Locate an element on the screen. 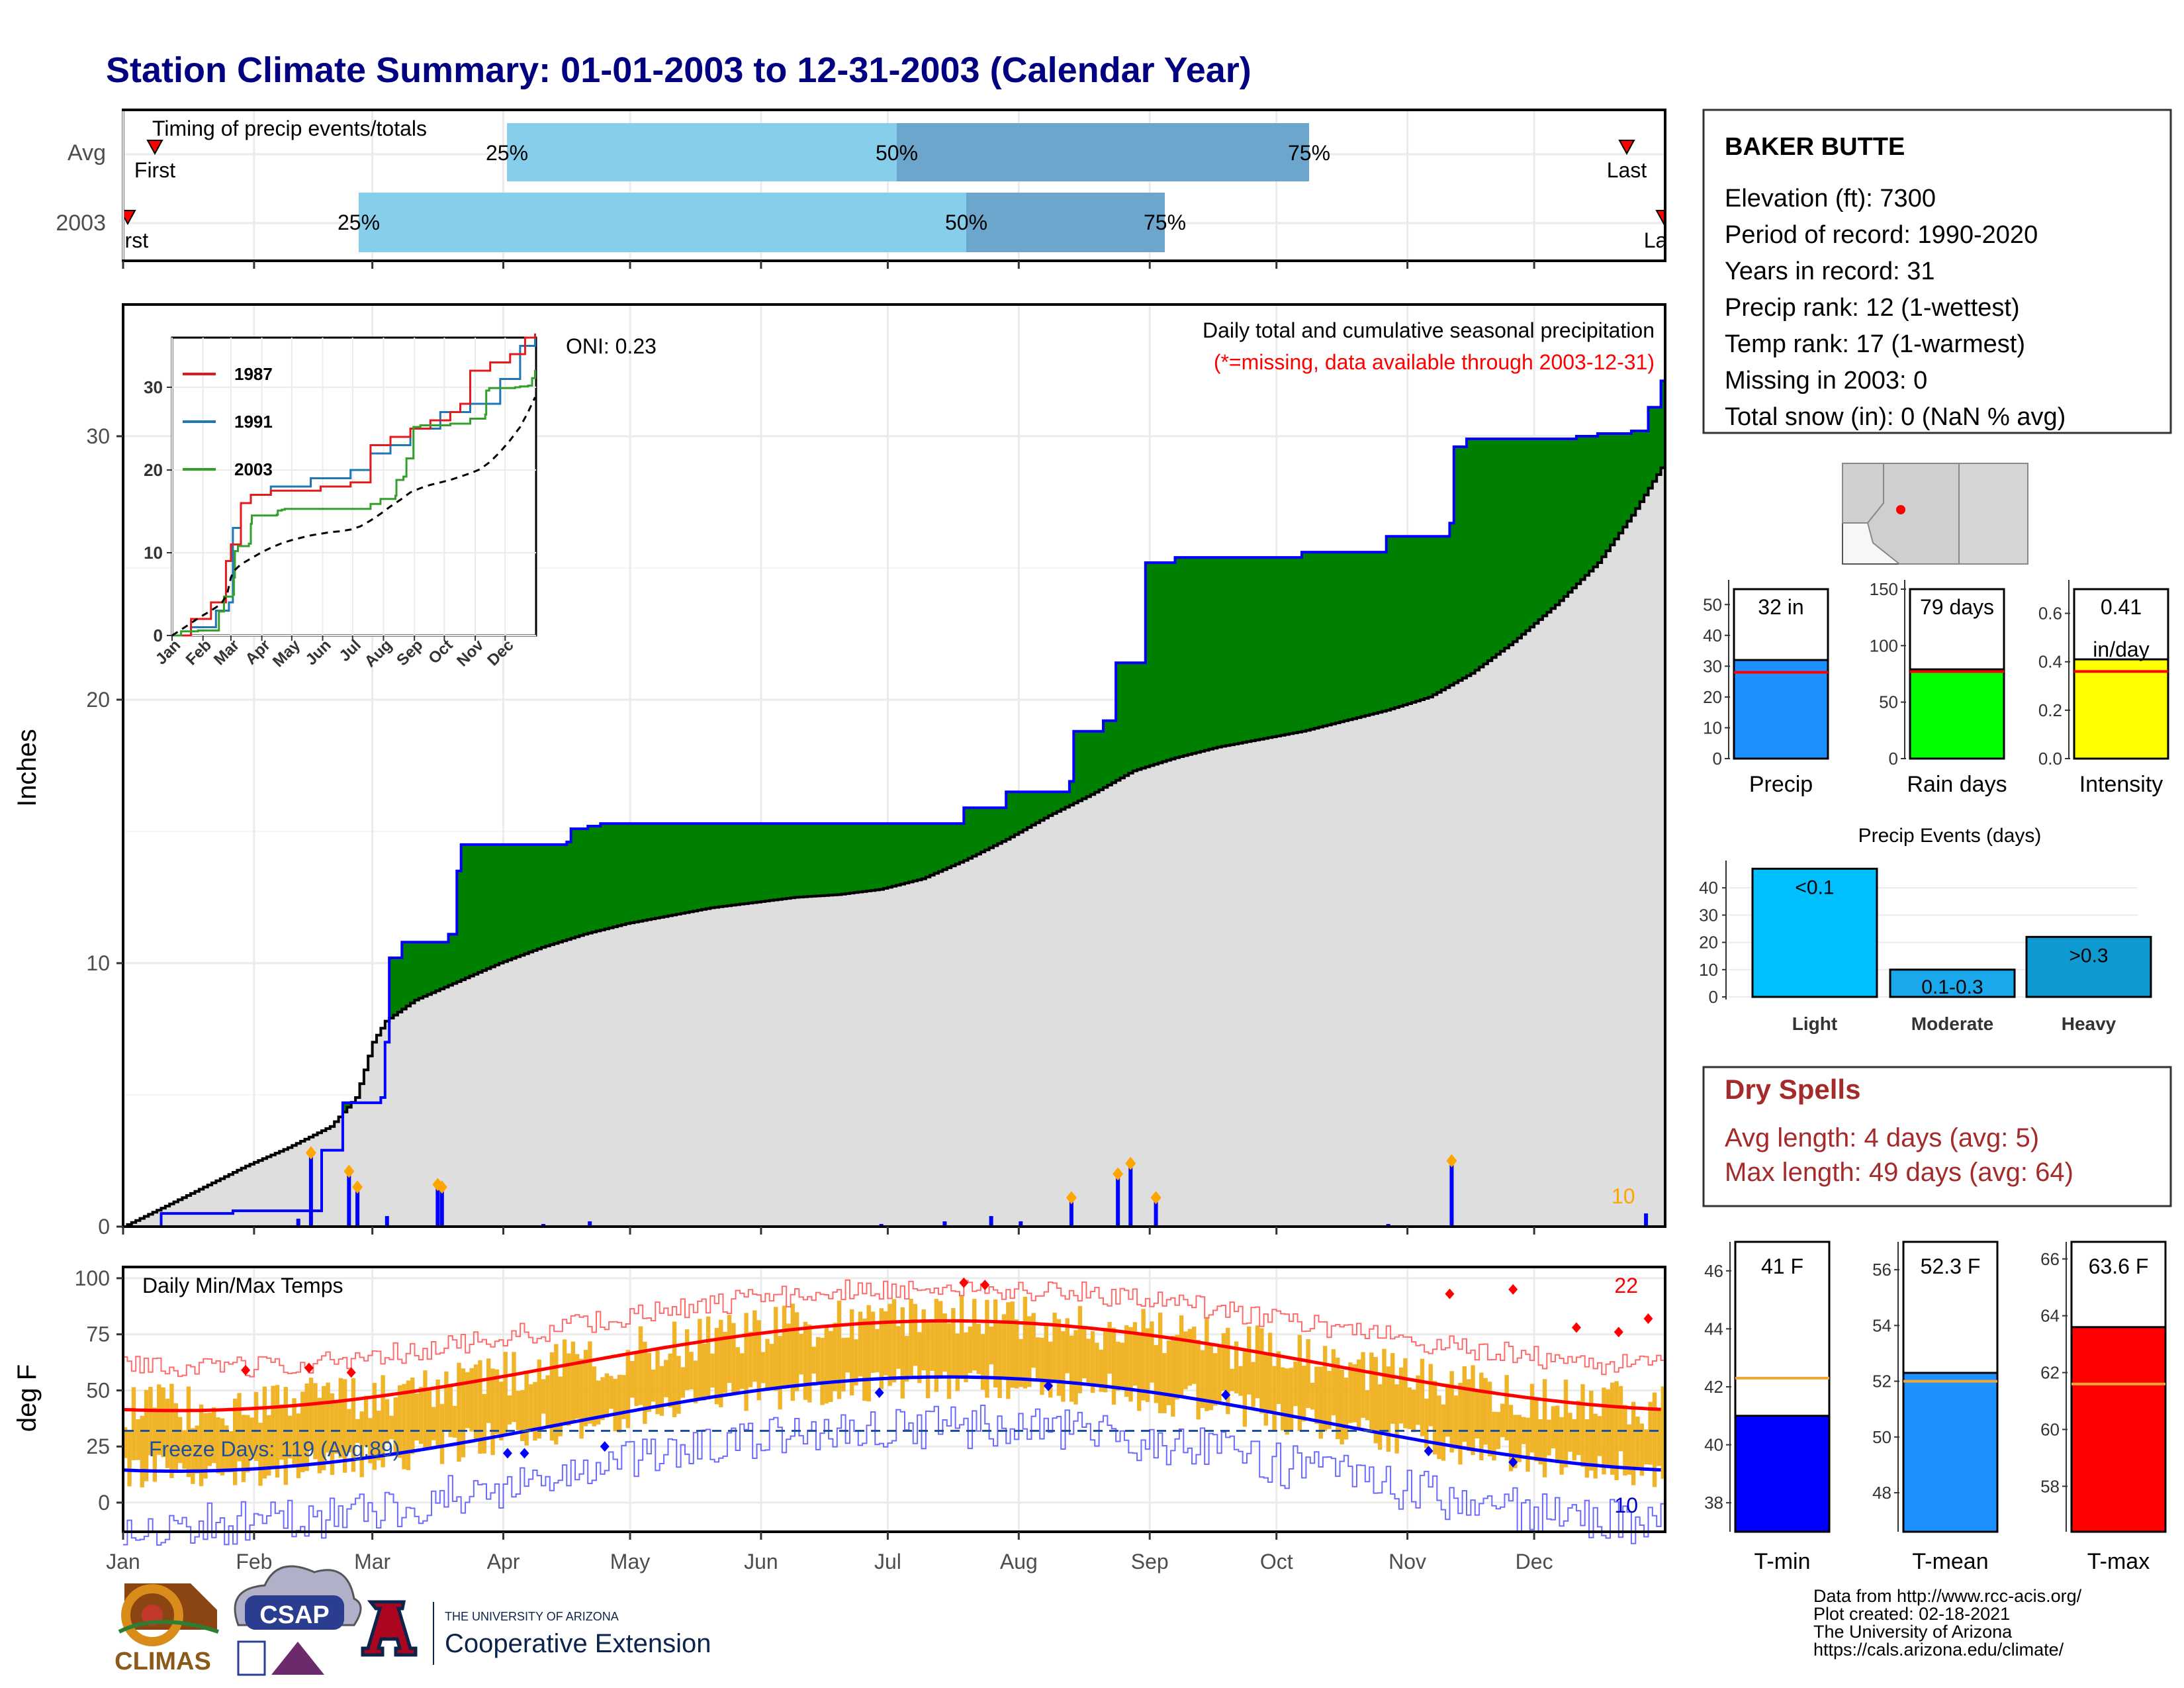 The width and height of the screenshot is (2184, 1688). mini-bar-value-label: 0.41 is located at coordinates (2121, 607).